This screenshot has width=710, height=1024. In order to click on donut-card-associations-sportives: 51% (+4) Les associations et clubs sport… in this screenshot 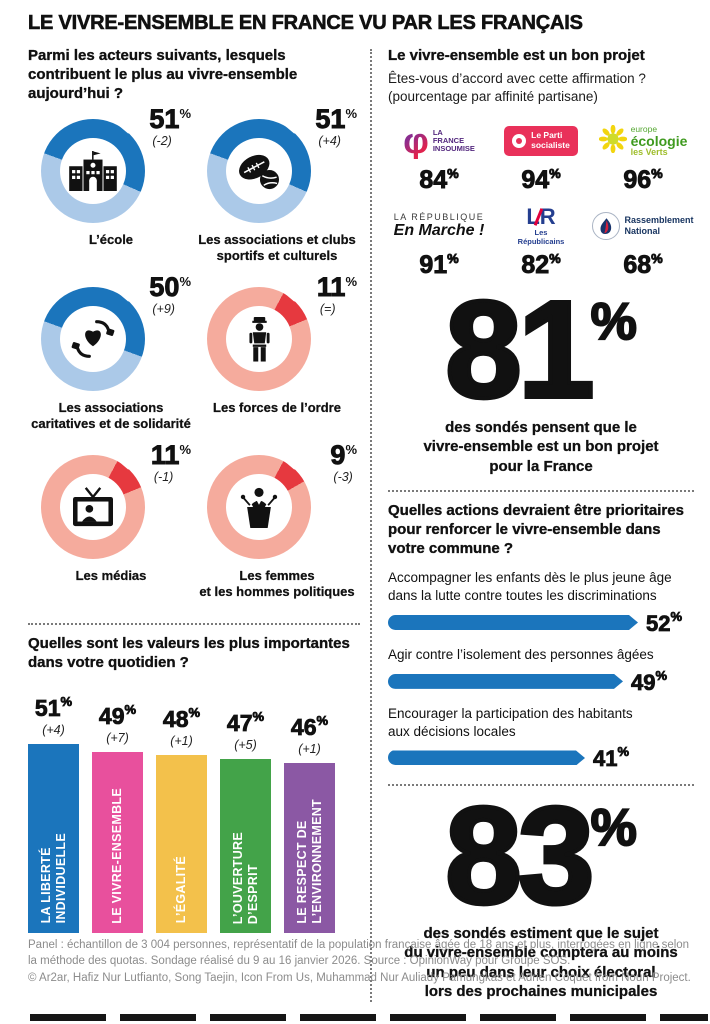, I will do `click(277, 192)`.